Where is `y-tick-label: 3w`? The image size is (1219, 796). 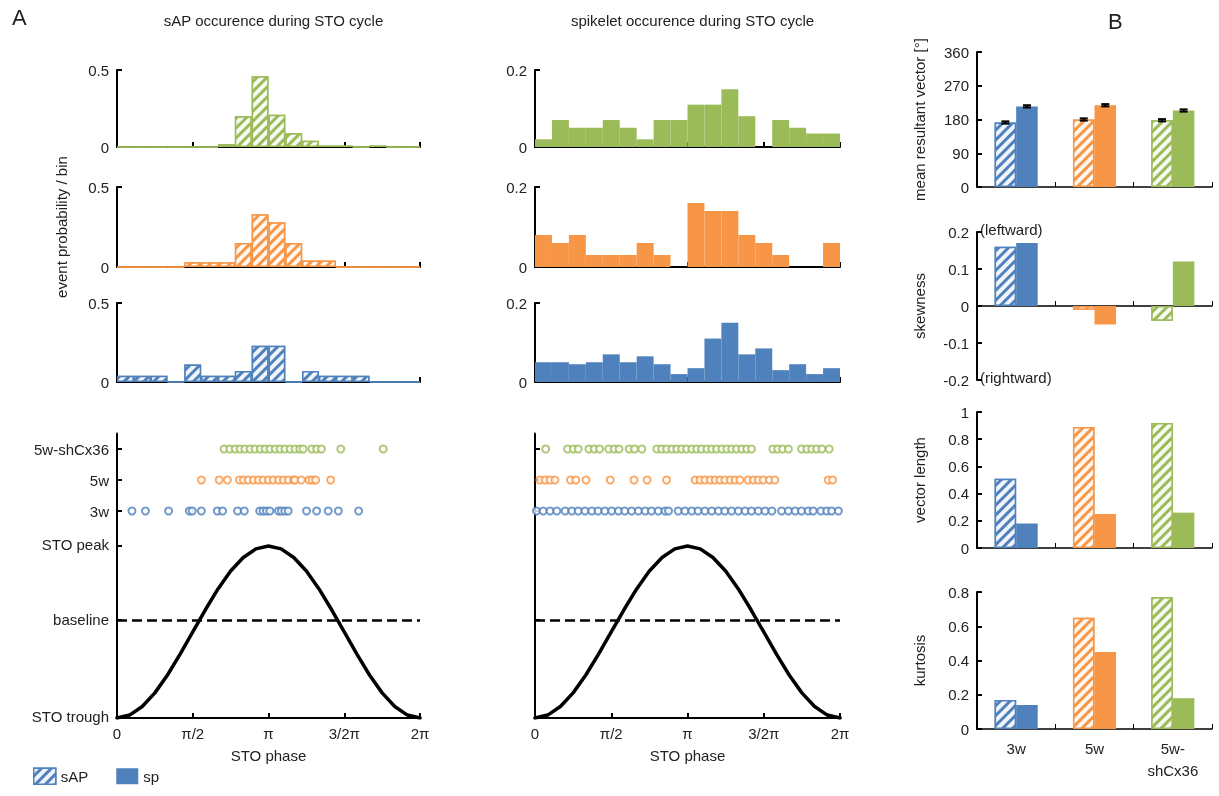
y-tick-label: 3w is located at coordinates (99, 511).